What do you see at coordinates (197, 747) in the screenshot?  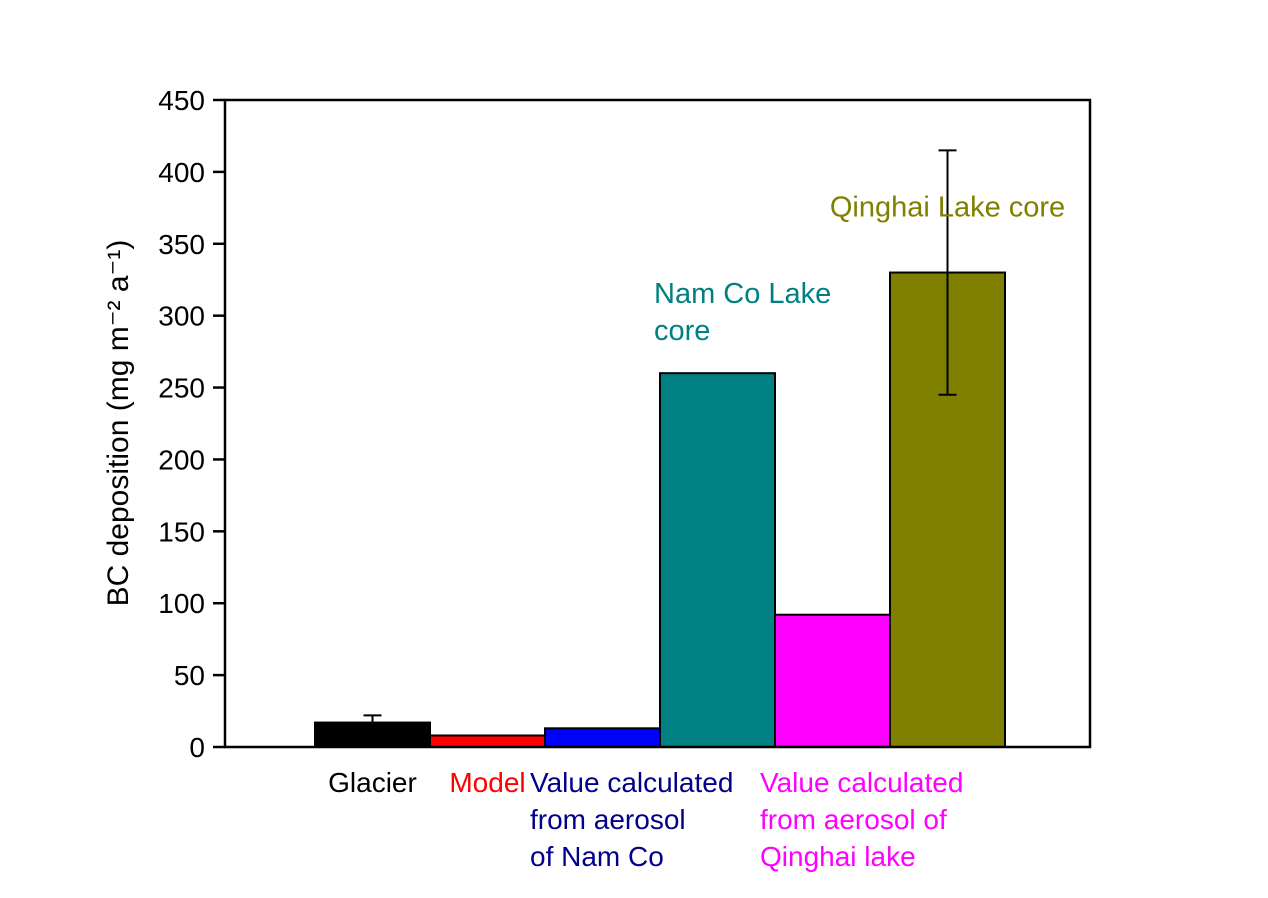 I see `y-tick-label: 0` at bounding box center [197, 747].